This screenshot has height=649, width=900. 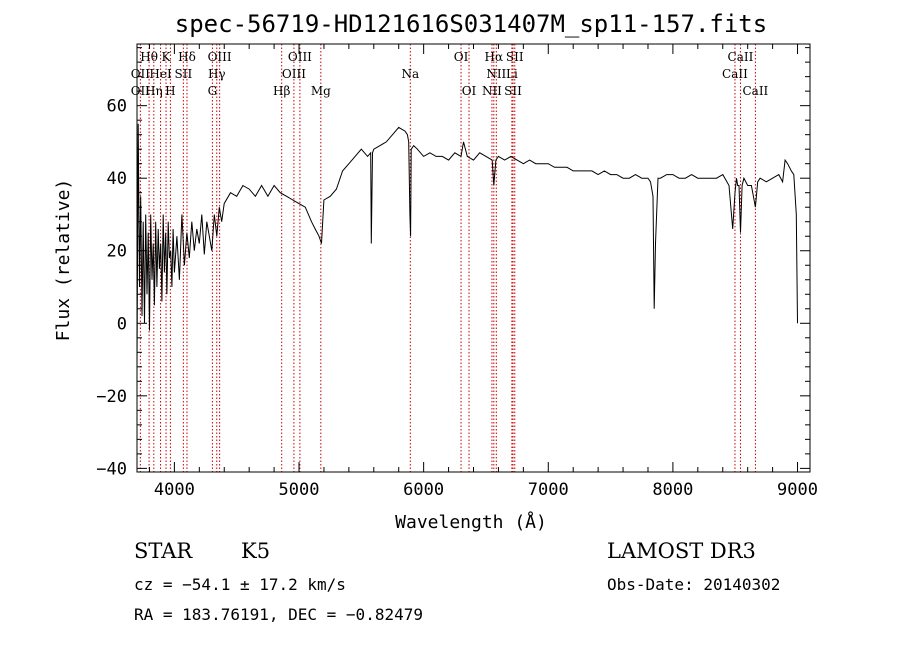 I want to click on line-label-2: Hδ, so click(x=187, y=57).